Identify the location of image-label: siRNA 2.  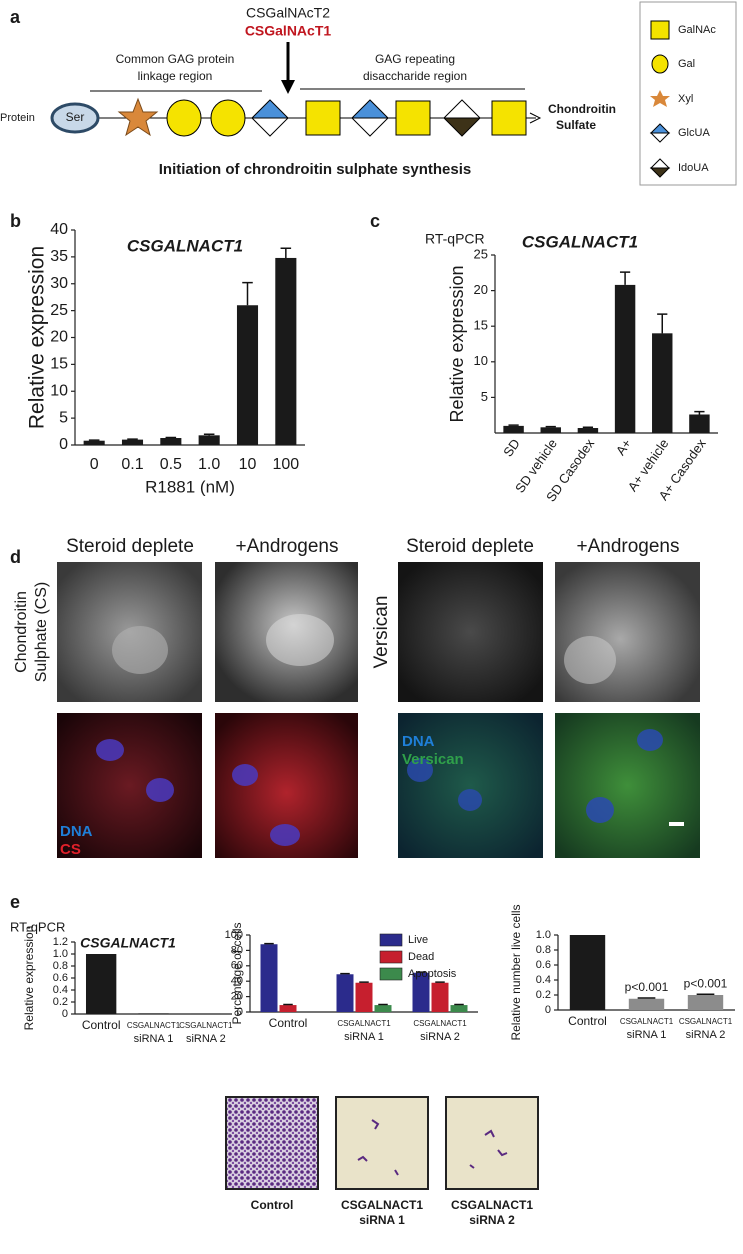
(492, 1220).